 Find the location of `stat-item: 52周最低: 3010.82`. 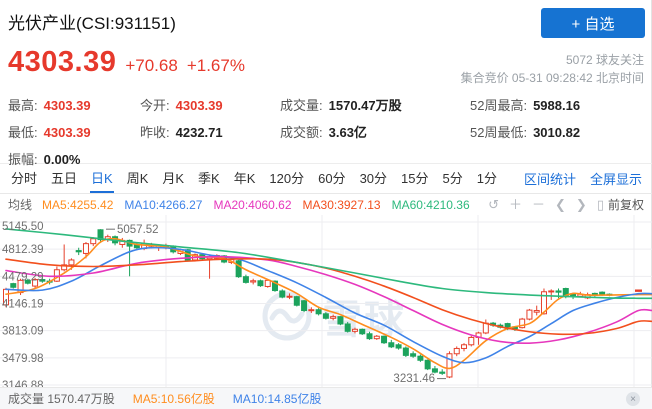

stat-item: 52周最低: 3010.82 is located at coordinates (557, 131).